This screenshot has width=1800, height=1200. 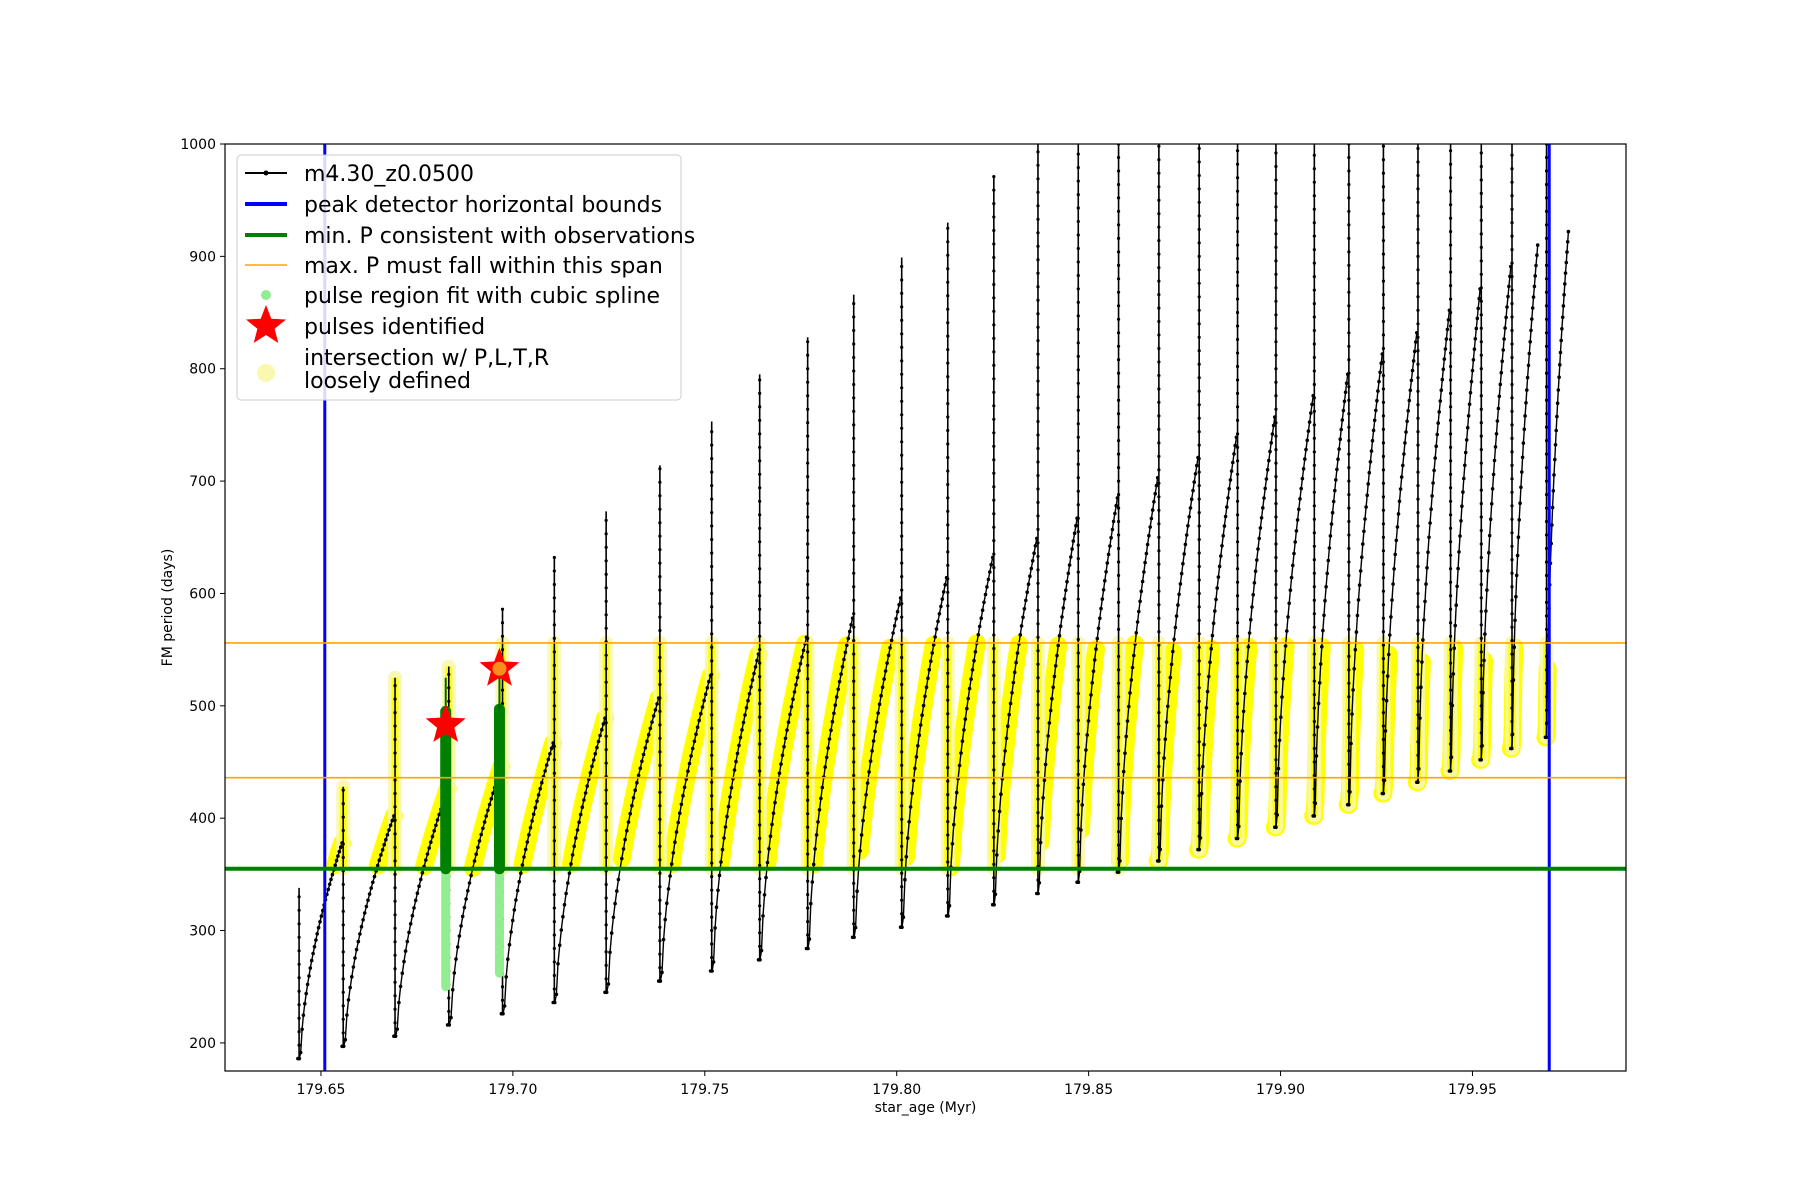 I want to click on spline-fit-regions, so click(x=472, y=829).